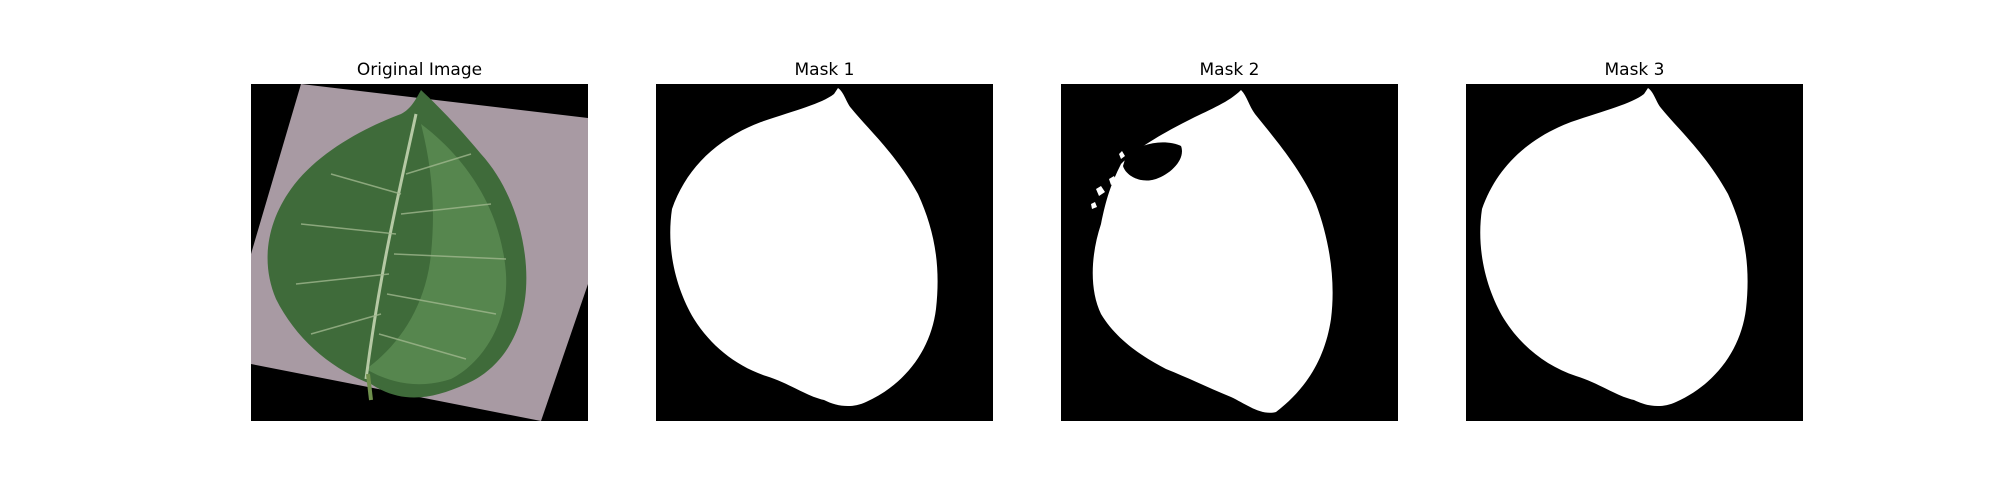 This screenshot has height=500, width=2000. I want to click on leaf-stem, so click(369, 387).